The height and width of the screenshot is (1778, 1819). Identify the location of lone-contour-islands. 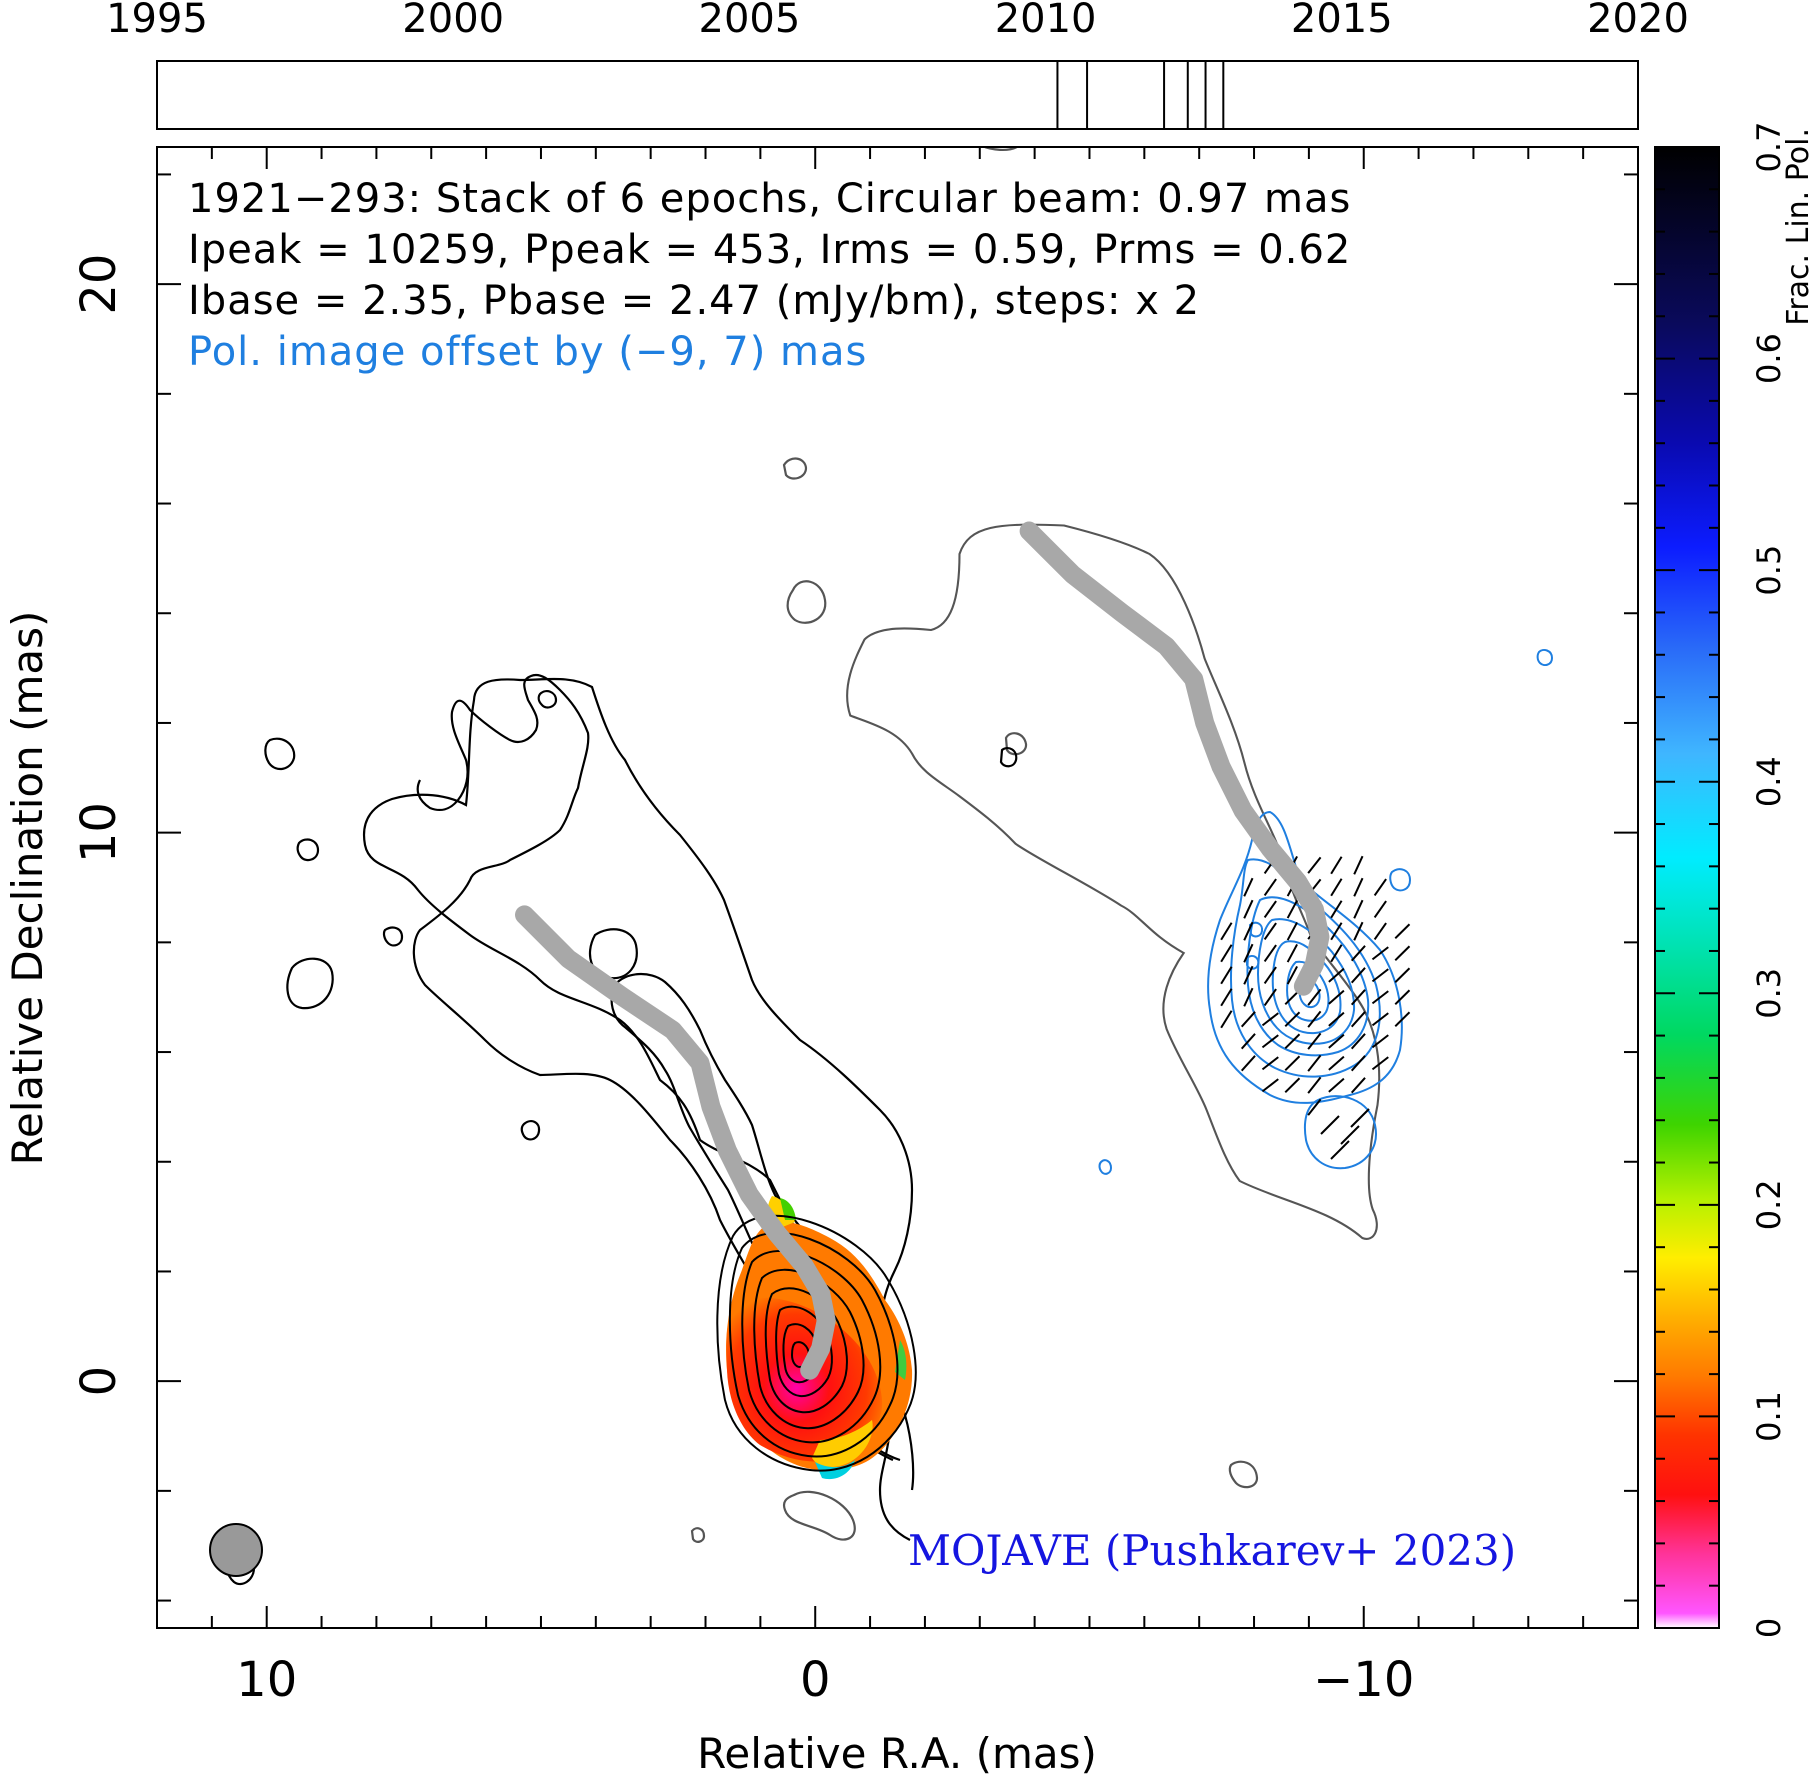
(777, 729).